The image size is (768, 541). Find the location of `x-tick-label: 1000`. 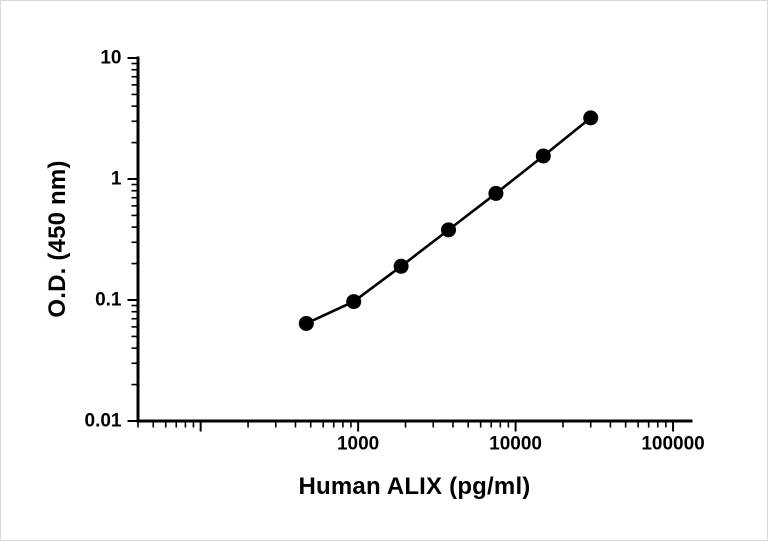

x-tick-label: 1000 is located at coordinates (358, 443).